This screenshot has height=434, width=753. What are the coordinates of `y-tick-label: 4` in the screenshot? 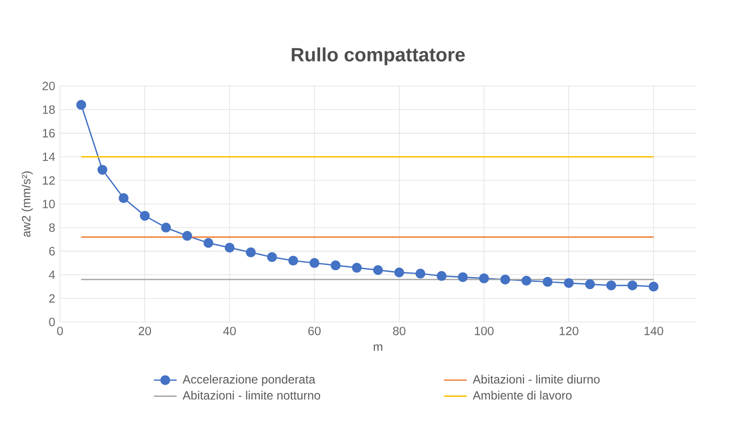 It's located at (51, 274).